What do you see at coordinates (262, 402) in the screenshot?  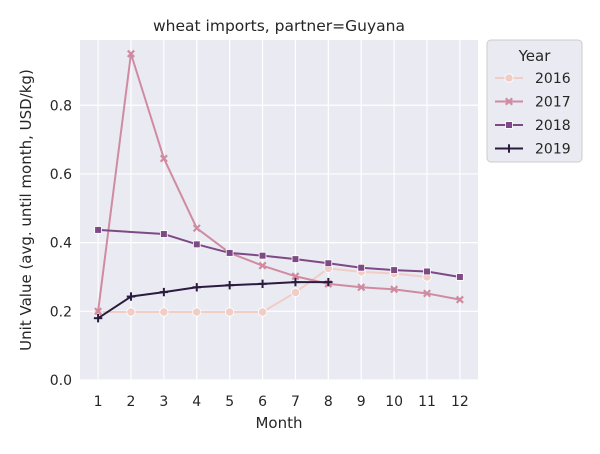 I see `x-tick-label: 6` at bounding box center [262, 402].